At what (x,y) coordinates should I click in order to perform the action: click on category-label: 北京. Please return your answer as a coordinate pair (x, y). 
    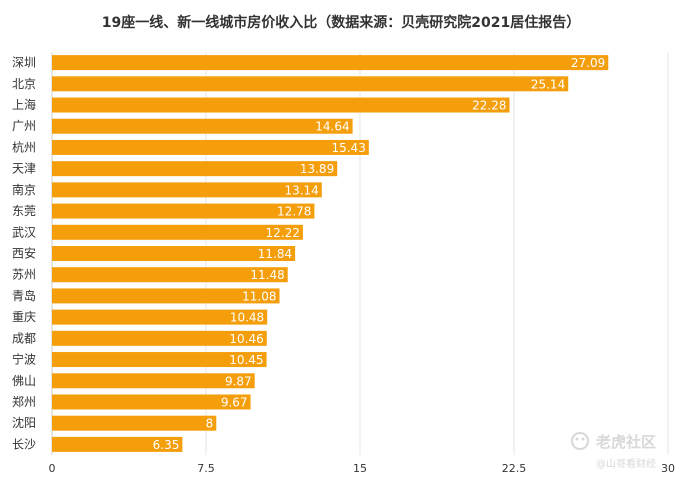
    Looking at the image, I should click on (24, 84).